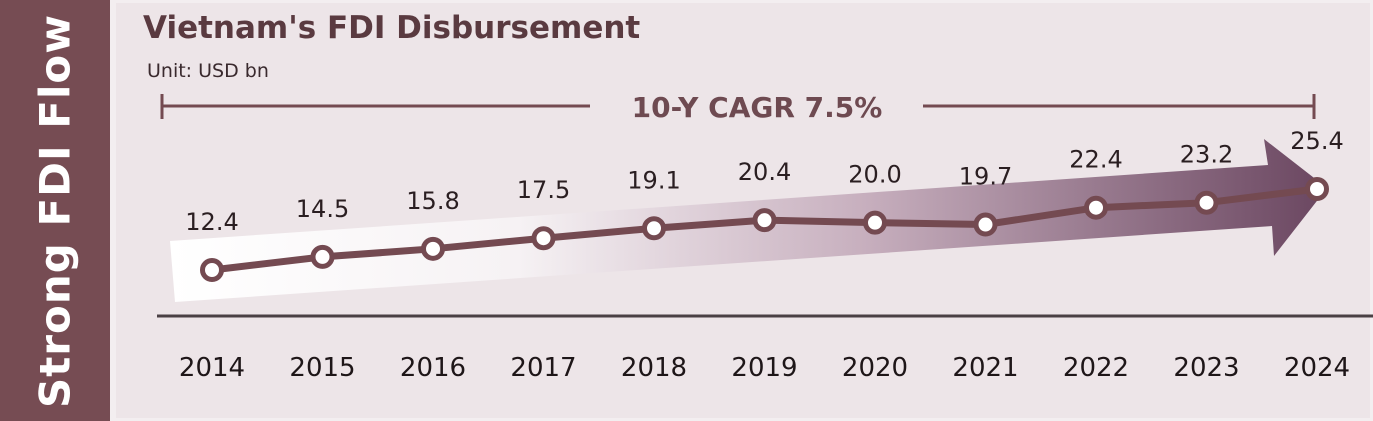 Image resolution: width=1373 pixels, height=421 pixels. What do you see at coordinates (208, 71) in the screenshot?
I see `chart-subtitle: Unit: USD bn` at bounding box center [208, 71].